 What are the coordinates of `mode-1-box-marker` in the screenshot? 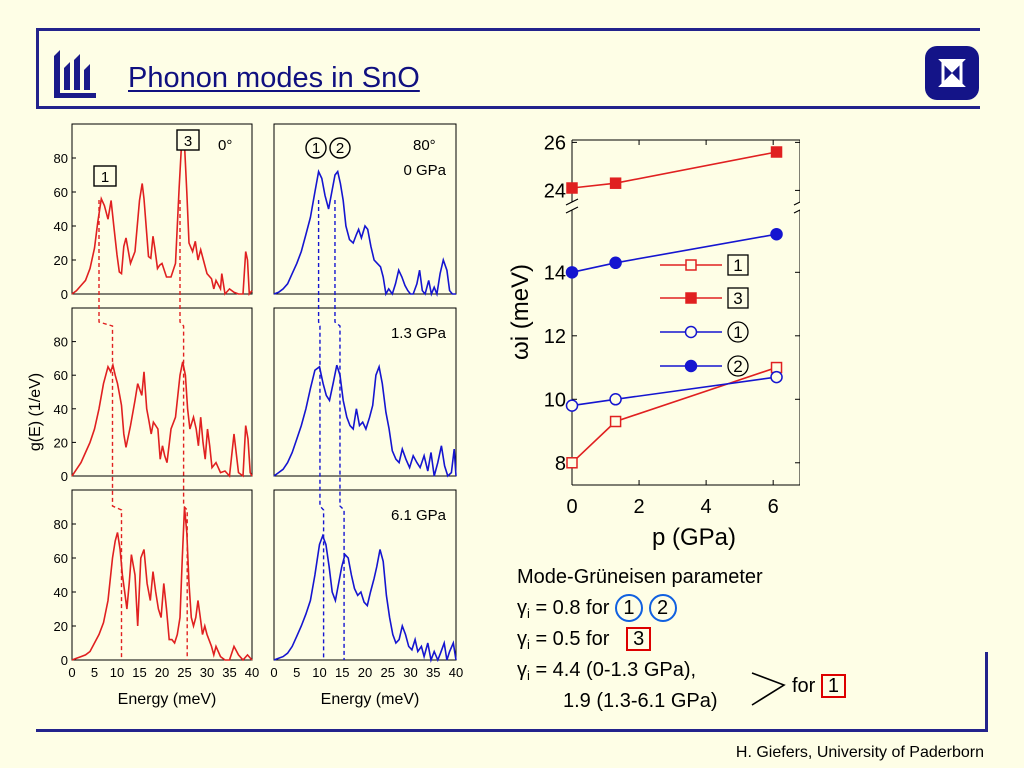 It's located at (105, 176).